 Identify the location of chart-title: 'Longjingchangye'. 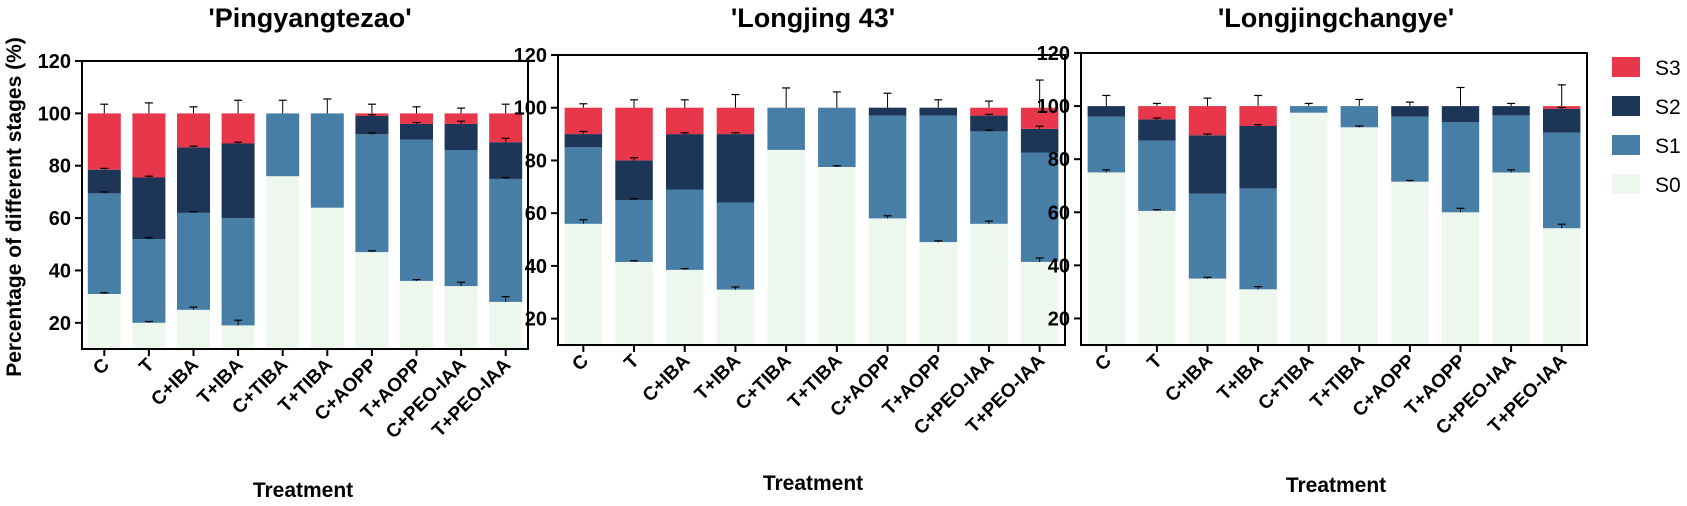
(1336, 18).